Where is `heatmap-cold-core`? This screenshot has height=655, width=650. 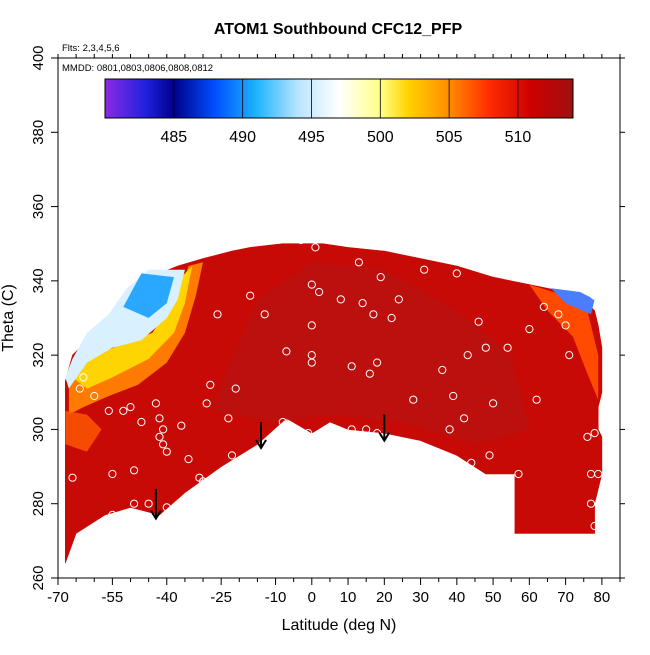
heatmap-cold-core is located at coordinates (148, 295).